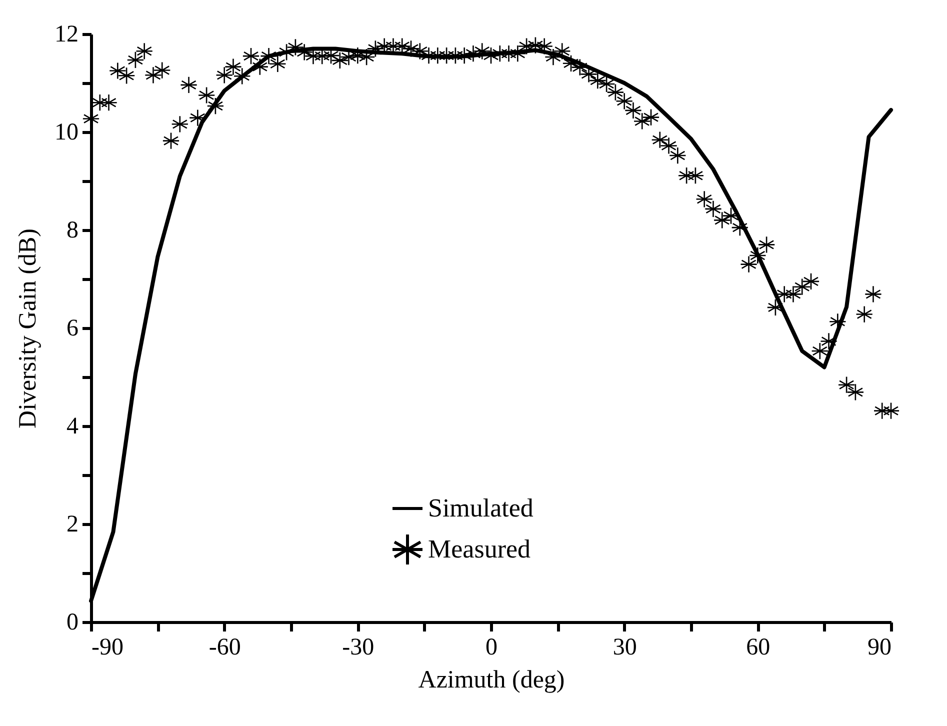  Describe the element at coordinates (624, 647) in the screenshot. I see `x-tick-label: 30` at that location.